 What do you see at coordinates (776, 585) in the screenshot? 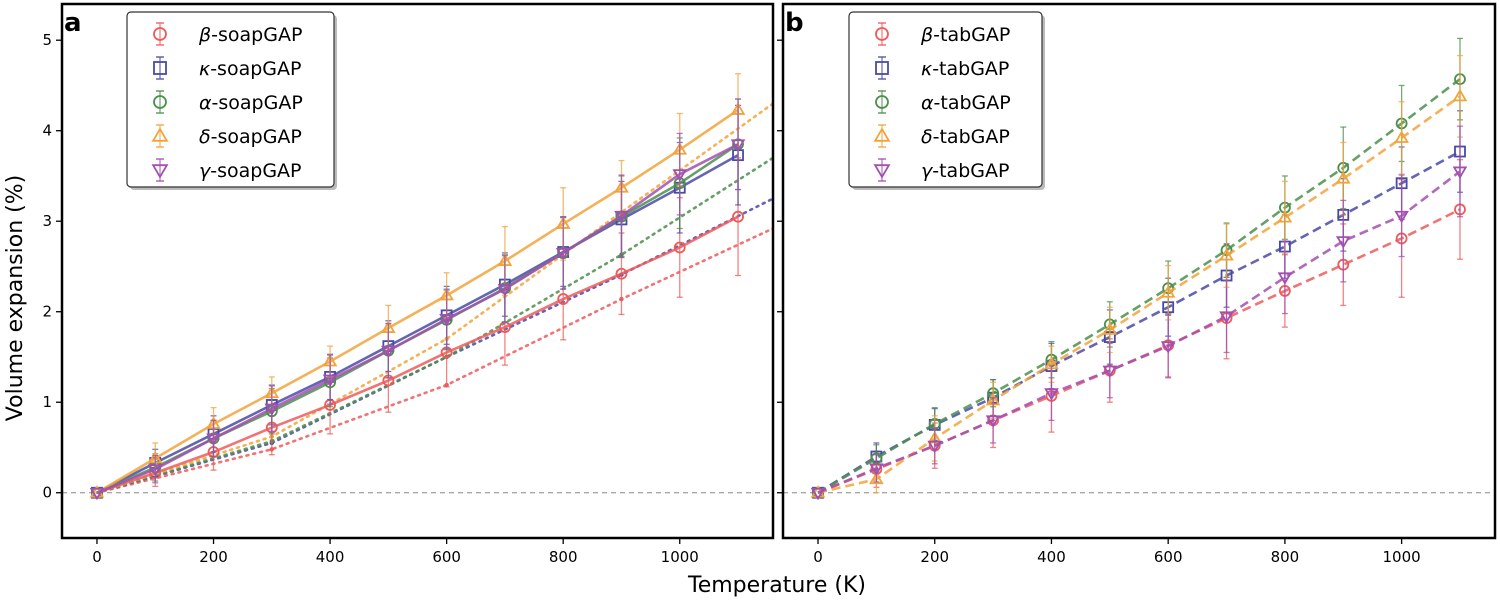
I see `x-axis-label: Temperature (K)` at bounding box center [776, 585].